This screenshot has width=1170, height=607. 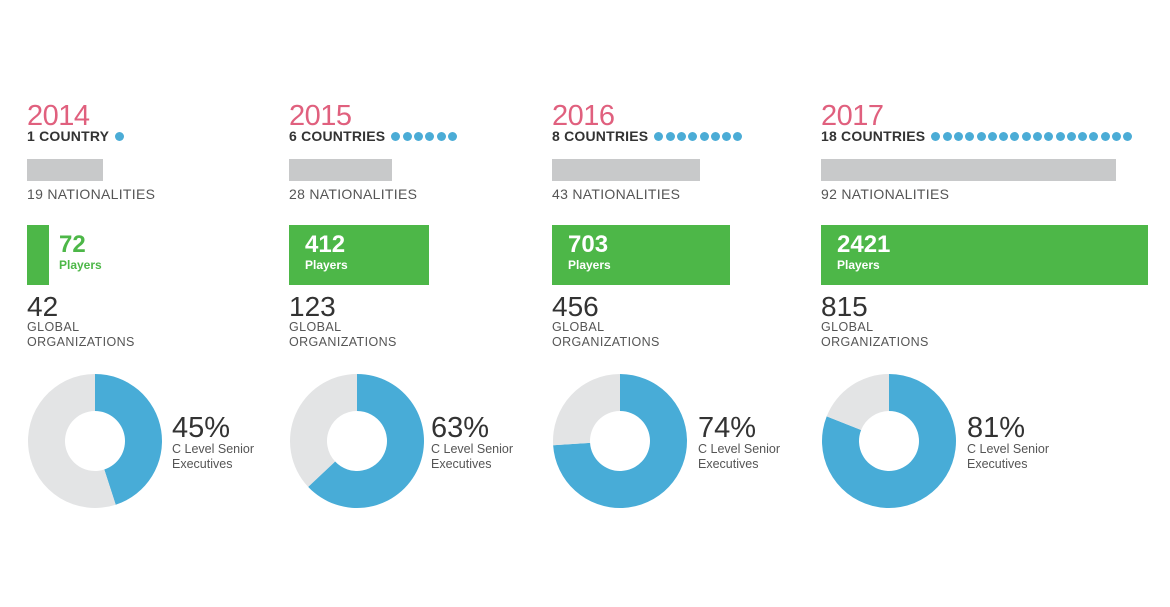 I want to click on players-number: 703, so click(x=588, y=244).